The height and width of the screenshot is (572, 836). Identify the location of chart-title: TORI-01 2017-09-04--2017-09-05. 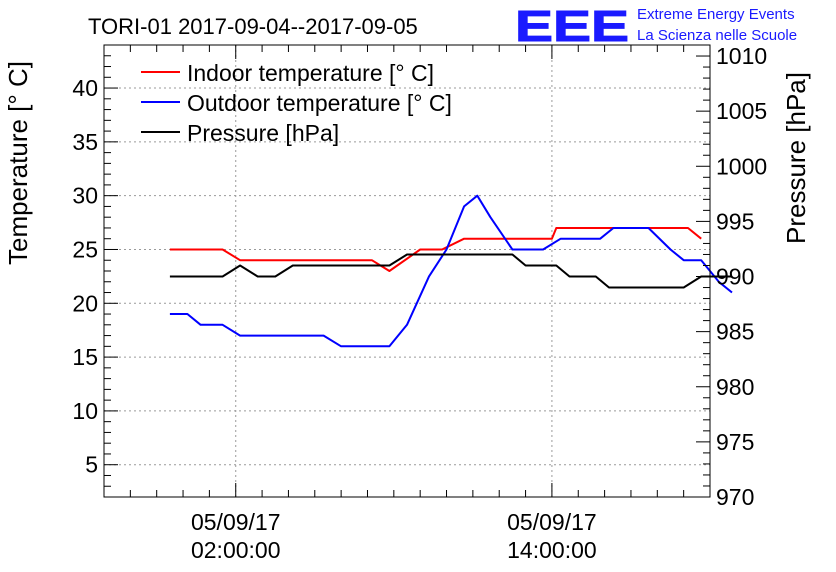
(253, 26).